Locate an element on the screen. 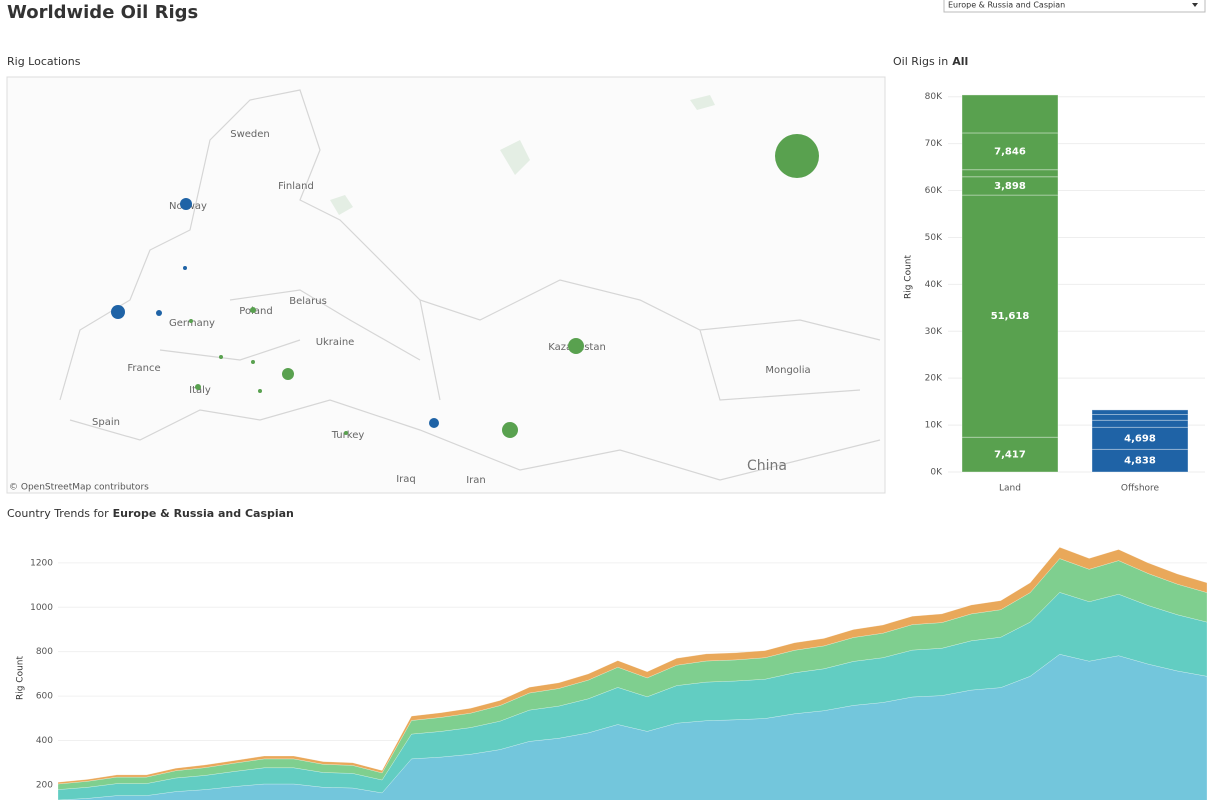  dropdown-value: Europe & Russia and Caspian is located at coordinates (1006, 5).